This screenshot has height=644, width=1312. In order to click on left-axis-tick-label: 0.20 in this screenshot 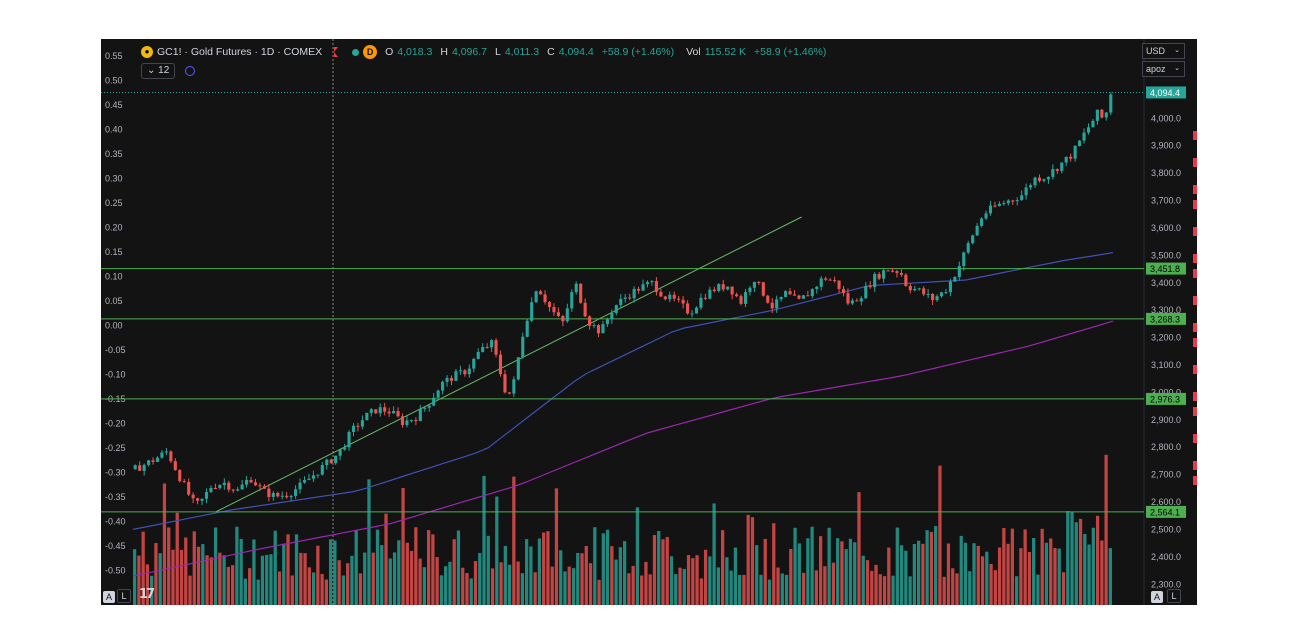, I will do `click(114, 228)`.